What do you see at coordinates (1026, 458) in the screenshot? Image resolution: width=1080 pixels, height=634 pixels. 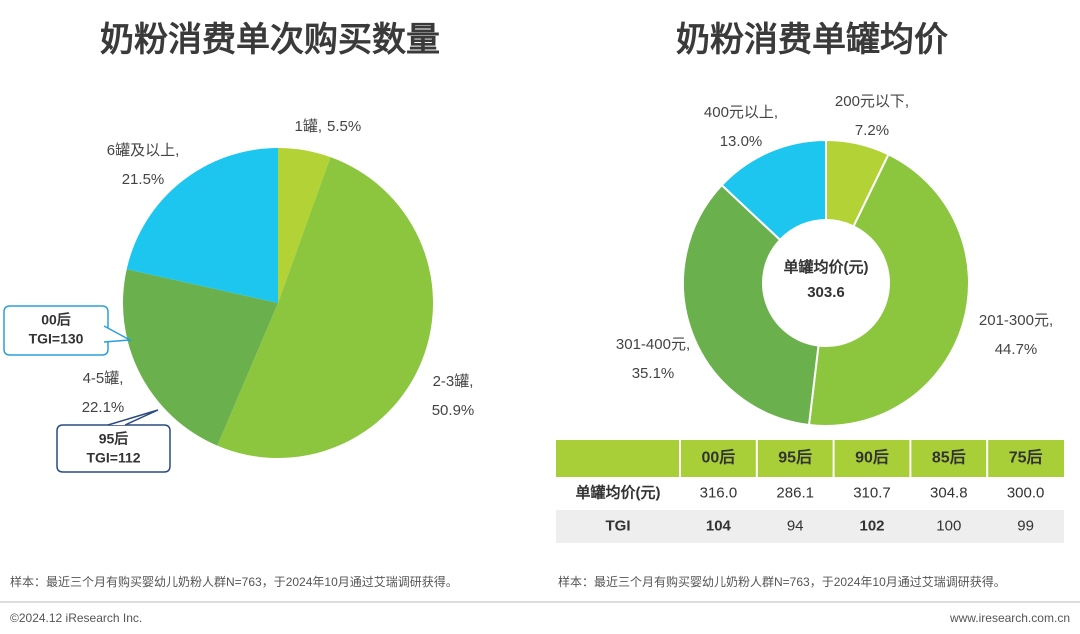 I see `table-header: 75后` at bounding box center [1026, 458].